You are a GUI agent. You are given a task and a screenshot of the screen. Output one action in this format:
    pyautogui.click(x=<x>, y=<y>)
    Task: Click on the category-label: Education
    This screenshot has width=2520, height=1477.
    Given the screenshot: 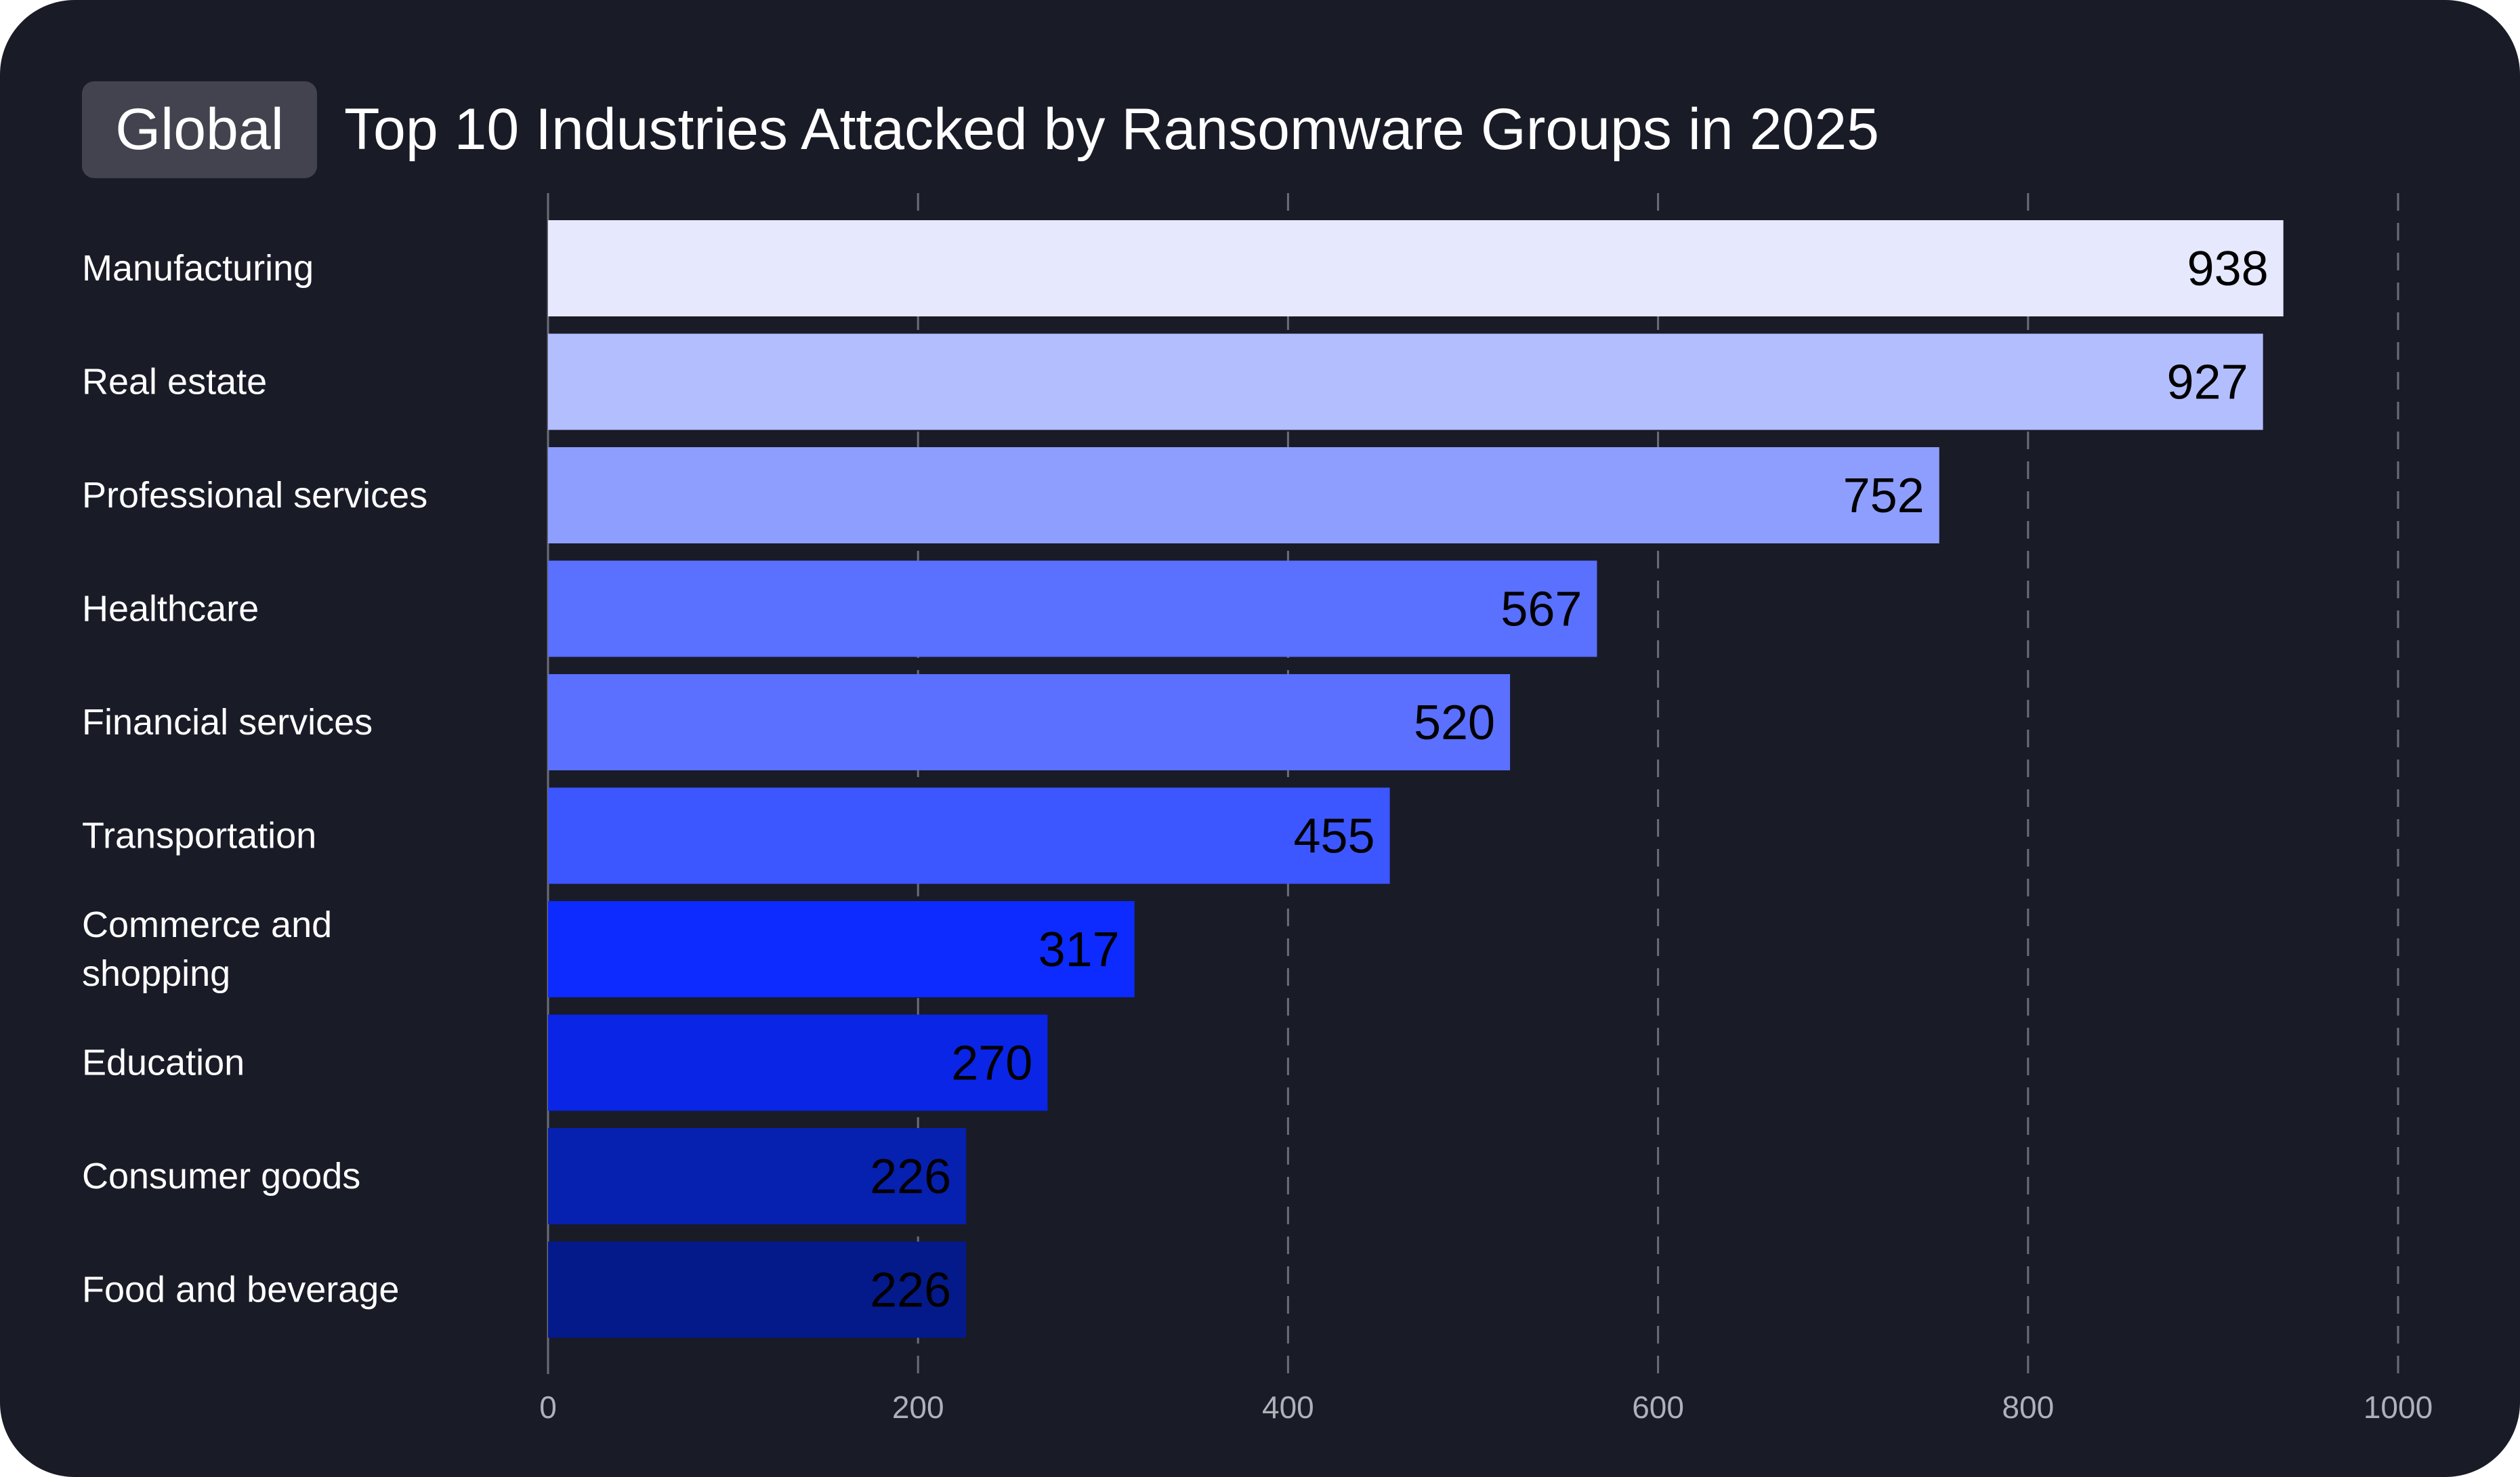 What is the action you would take?
    pyautogui.click(x=163, y=1063)
    